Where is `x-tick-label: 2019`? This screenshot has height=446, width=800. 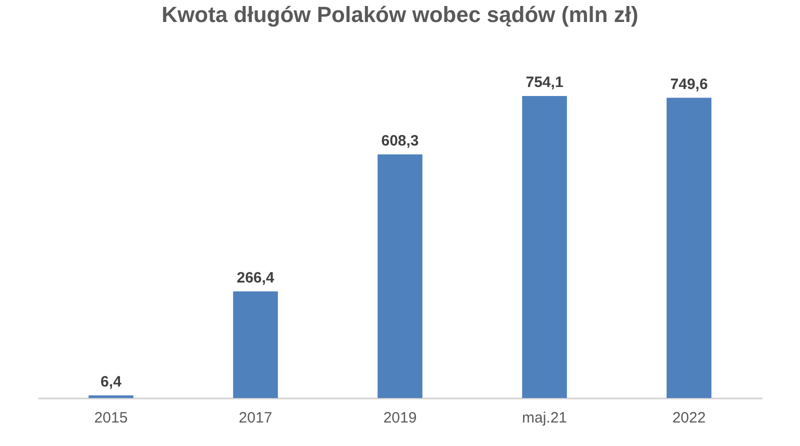 x-tick-label: 2019 is located at coordinates (400, 418).